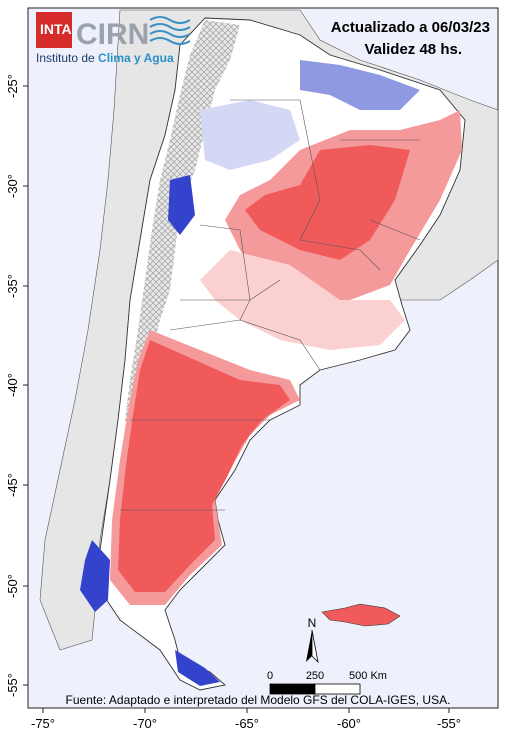 The height and width of the screenshot is (735, 506). What do you see at coordinates (204, 466) in the screenshot?
I see `red-zone-patagonia` at bounding box center [204, 466].